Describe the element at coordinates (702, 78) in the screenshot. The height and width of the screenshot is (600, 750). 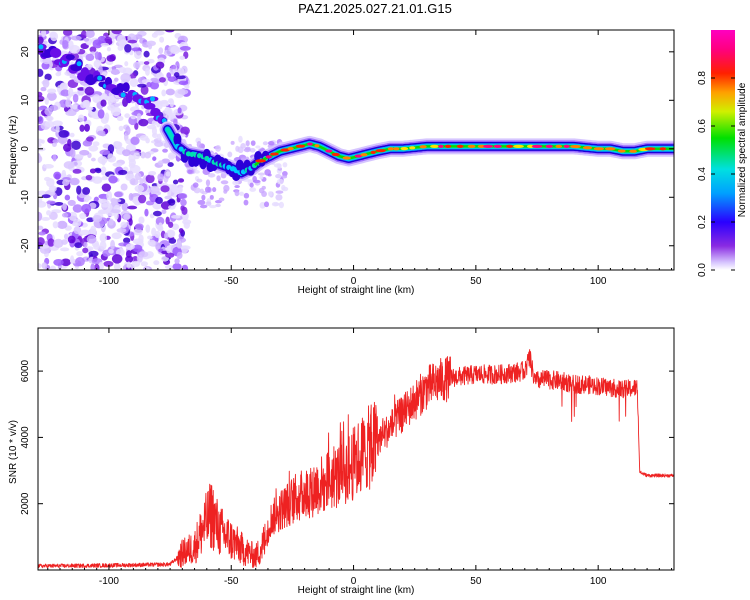
I see `colorbar-tick-label: 0.8` at that location.